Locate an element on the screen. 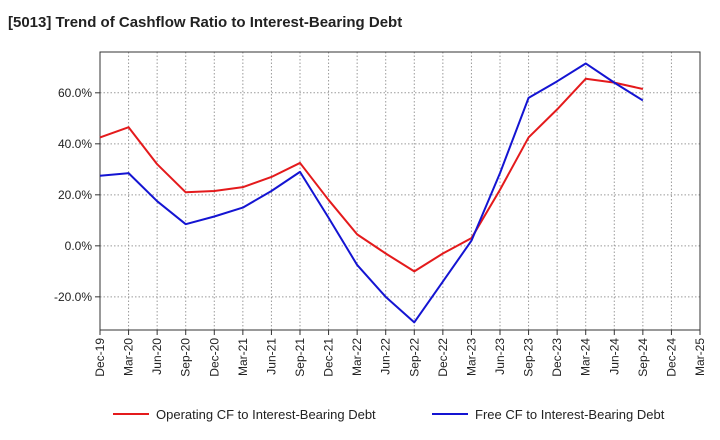 Image resolution: width=720 pixels, height=440 pixels. legend-label: Free CF to Interest-Bearing Debt is located at coordinates (570, 414).